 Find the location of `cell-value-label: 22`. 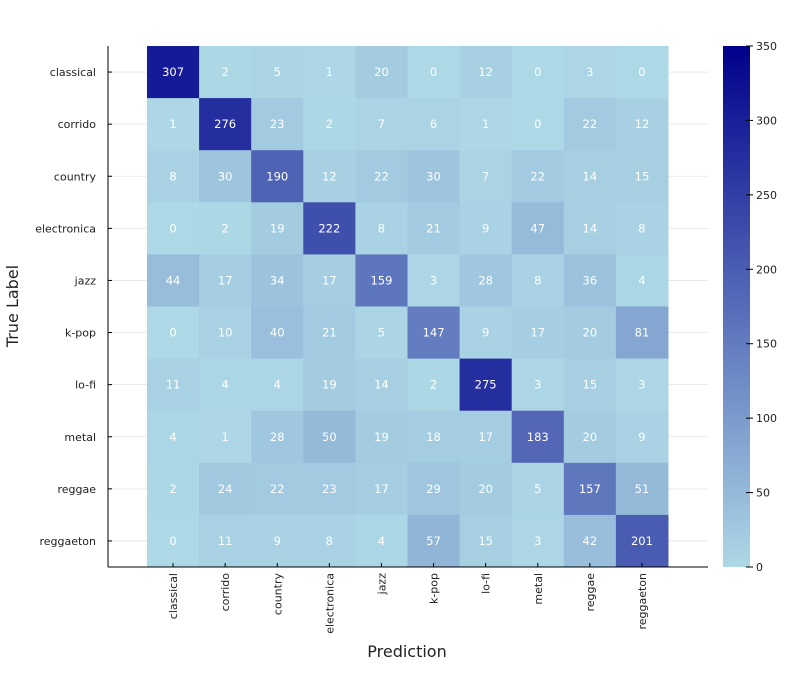

cell-value-label: 22 is located at coordinates (590, 124).